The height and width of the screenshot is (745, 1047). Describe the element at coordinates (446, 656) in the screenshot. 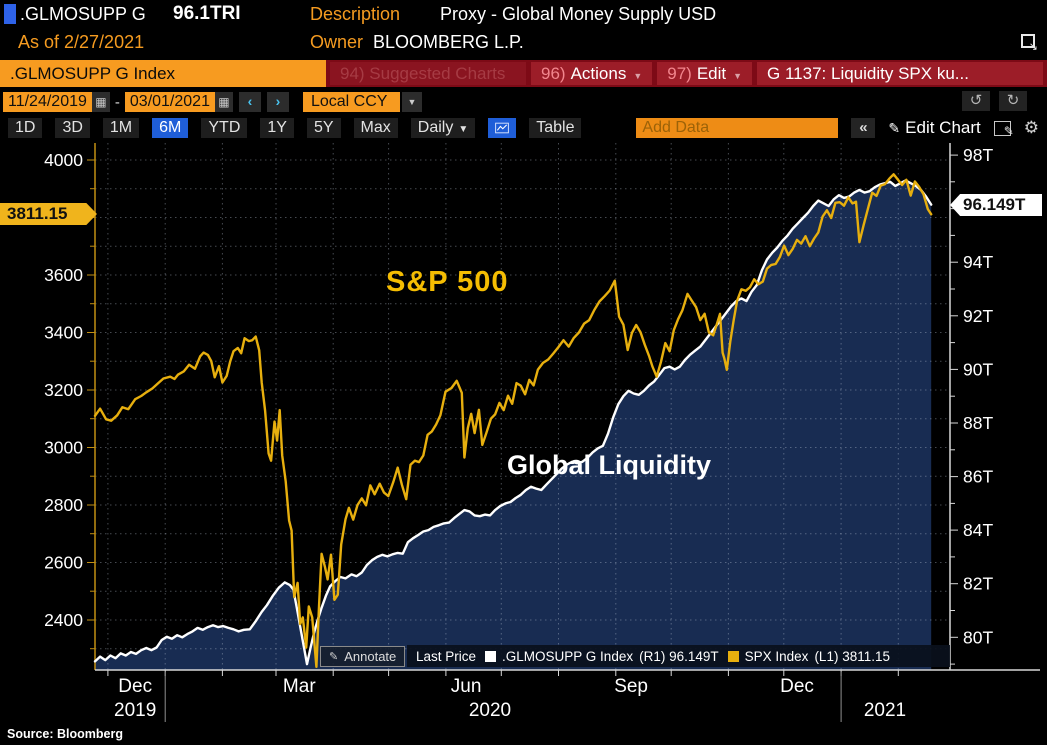

I see `legend-title: Last Price` at that location.